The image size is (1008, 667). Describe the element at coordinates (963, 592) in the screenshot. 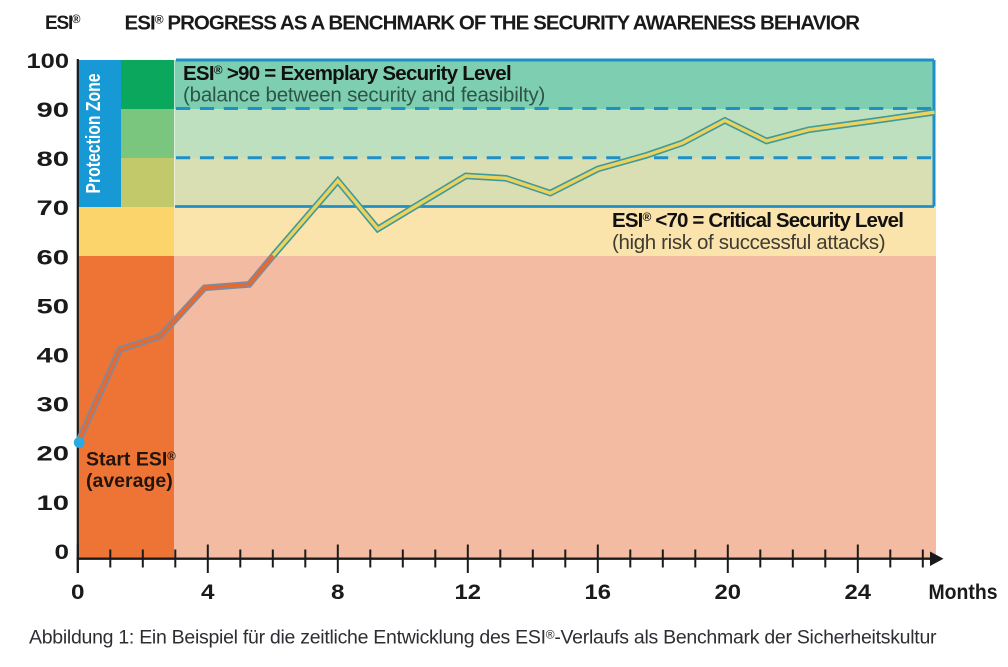

I see `svg-text: Months` at that location.